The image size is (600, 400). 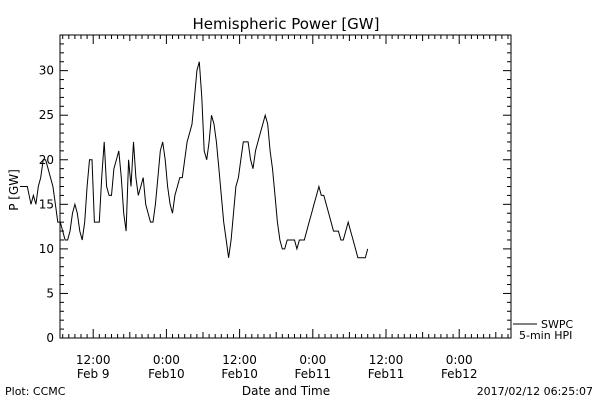 I want to click on legend-label-line1: SWPC, so click(x=557, y=324).